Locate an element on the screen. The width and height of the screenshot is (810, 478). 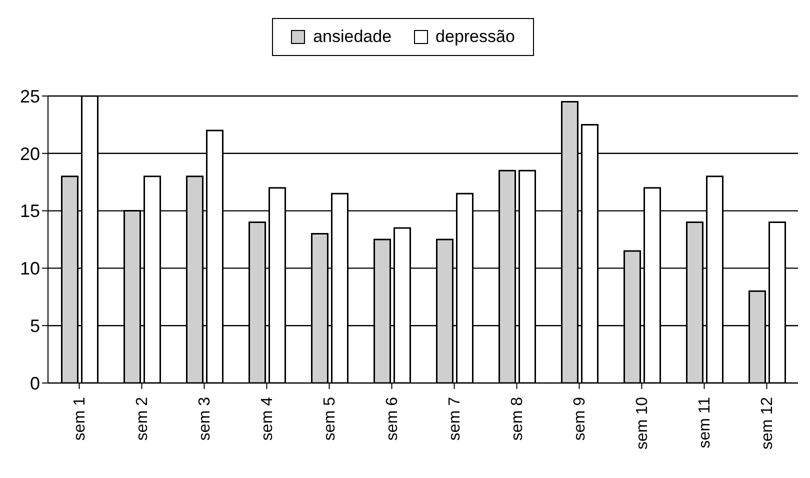
x-tick-label: sem 9 is located at coordinates (579, 418).